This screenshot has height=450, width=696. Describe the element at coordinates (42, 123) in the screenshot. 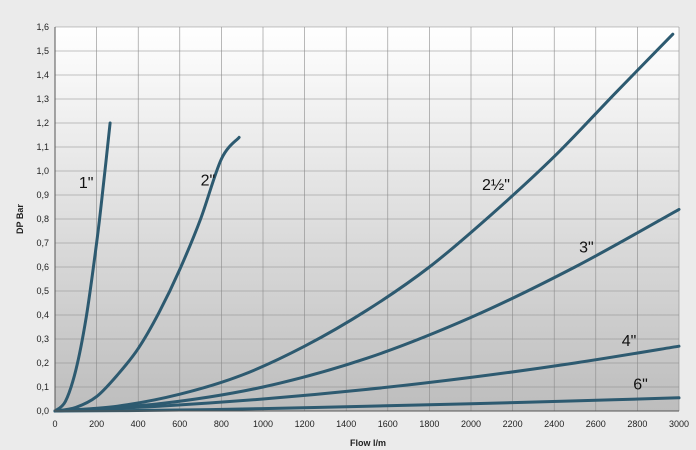

I see `y-tick-label: 1,2` at that location.